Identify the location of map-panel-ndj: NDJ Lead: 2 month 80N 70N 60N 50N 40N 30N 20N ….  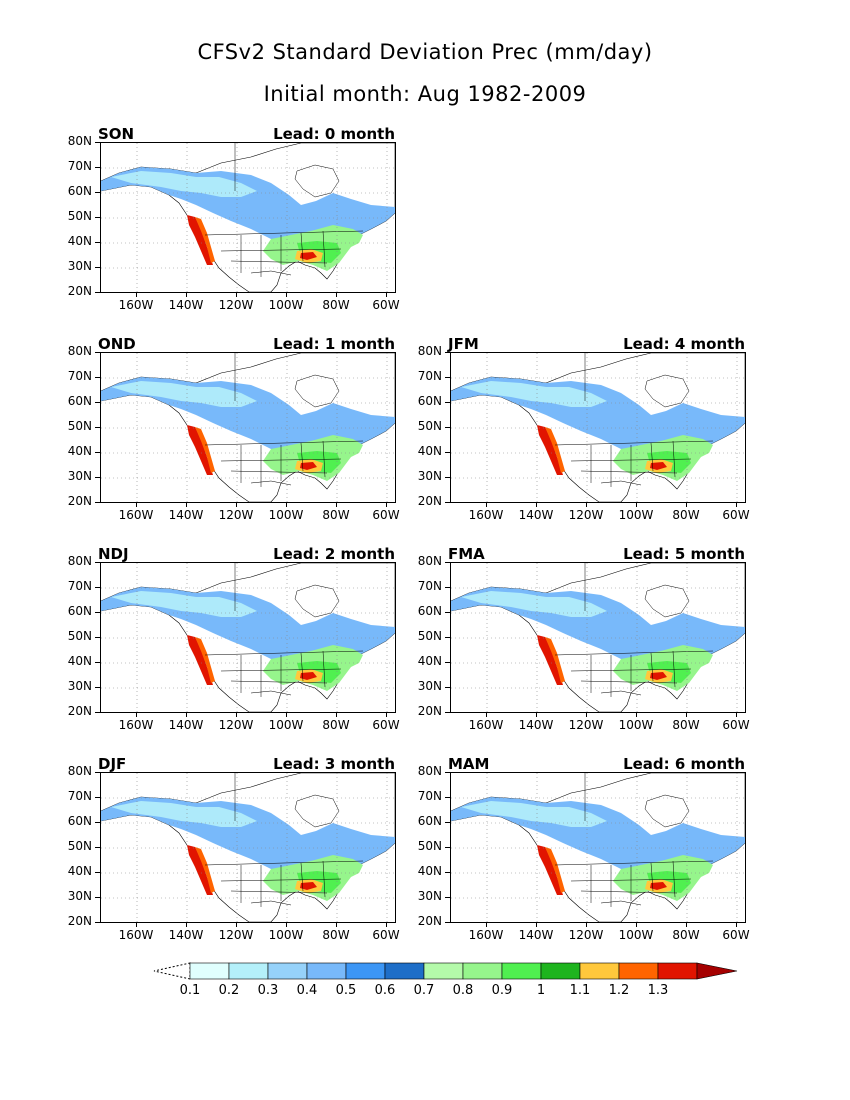
(225, 641).